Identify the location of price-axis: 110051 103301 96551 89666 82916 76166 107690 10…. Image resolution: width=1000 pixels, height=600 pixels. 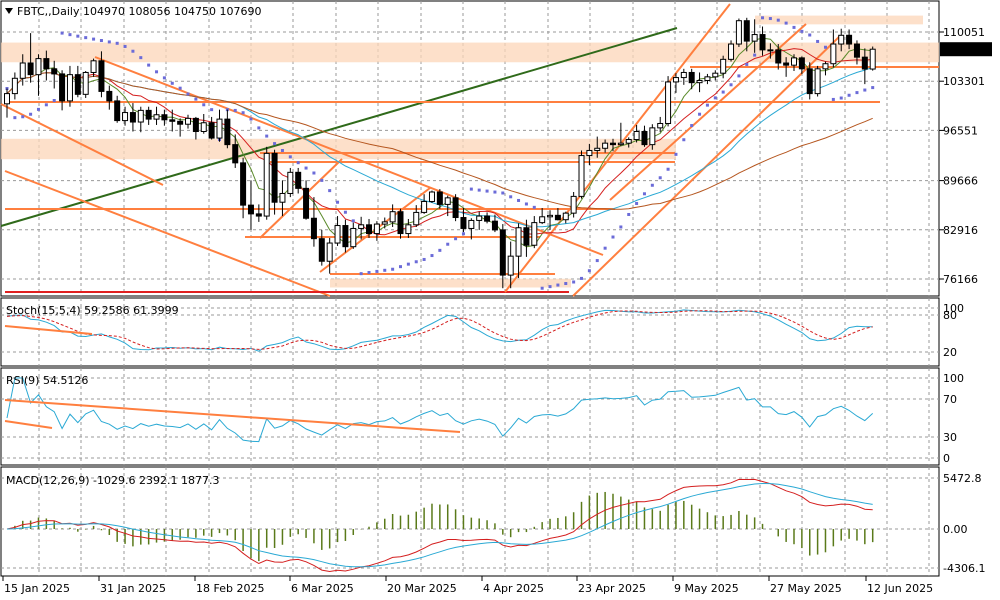
(965, 300).